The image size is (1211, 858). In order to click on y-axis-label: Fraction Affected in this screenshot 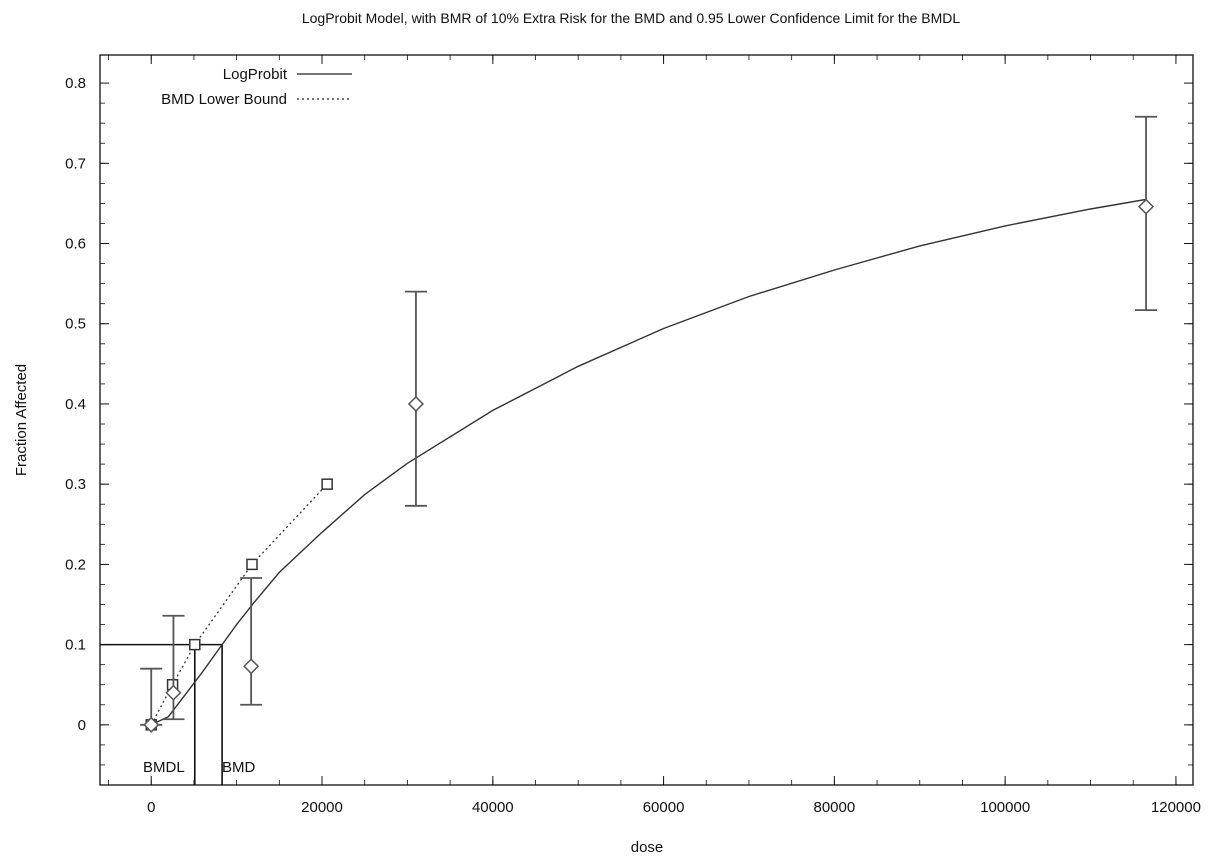, I will do `click(21, 420)`.